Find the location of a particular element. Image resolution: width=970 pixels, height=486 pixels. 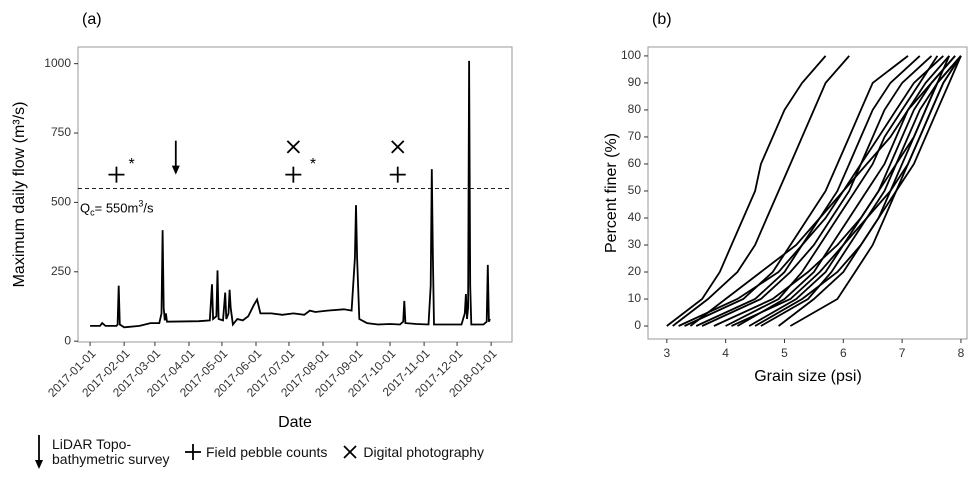

threshold-label-part: 3 is located at coordinates (140, 204).